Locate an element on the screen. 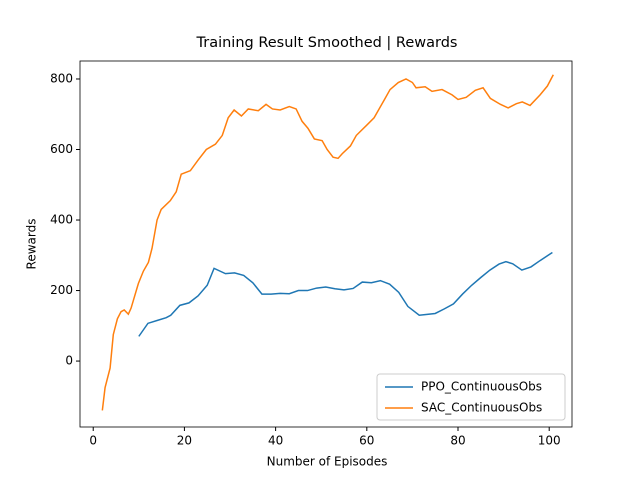 This screenshot has width=640, height=480. y-tick-label: 800 is located at coordinates (61, 78).